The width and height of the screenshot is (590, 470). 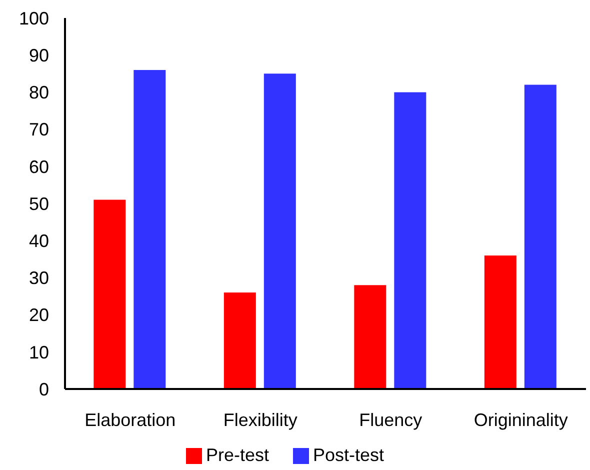 I want to click on y-tick-label: 50, so click(x=38, y=204).